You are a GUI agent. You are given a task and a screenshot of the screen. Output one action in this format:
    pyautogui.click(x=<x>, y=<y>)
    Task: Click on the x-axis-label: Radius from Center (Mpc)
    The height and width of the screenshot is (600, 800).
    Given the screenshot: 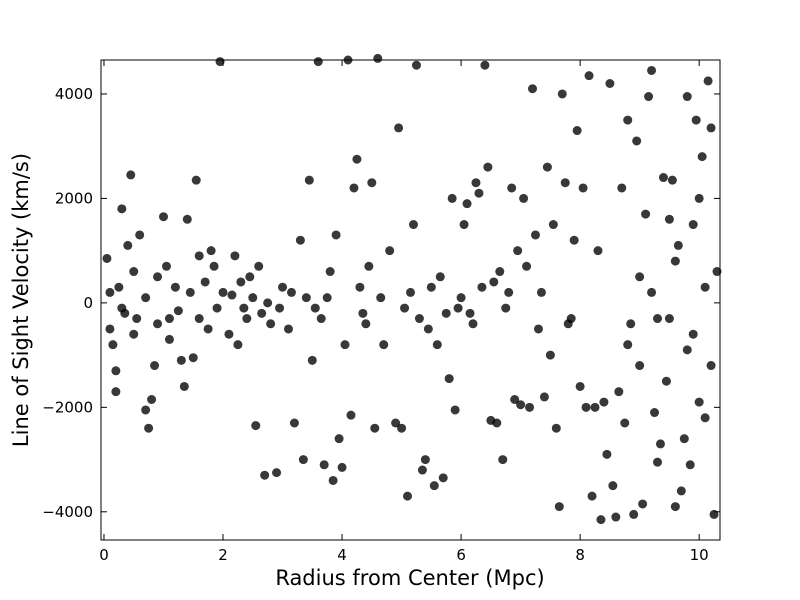 What is the action you would take?
    pyautogui.click(x=409, y=578)
    